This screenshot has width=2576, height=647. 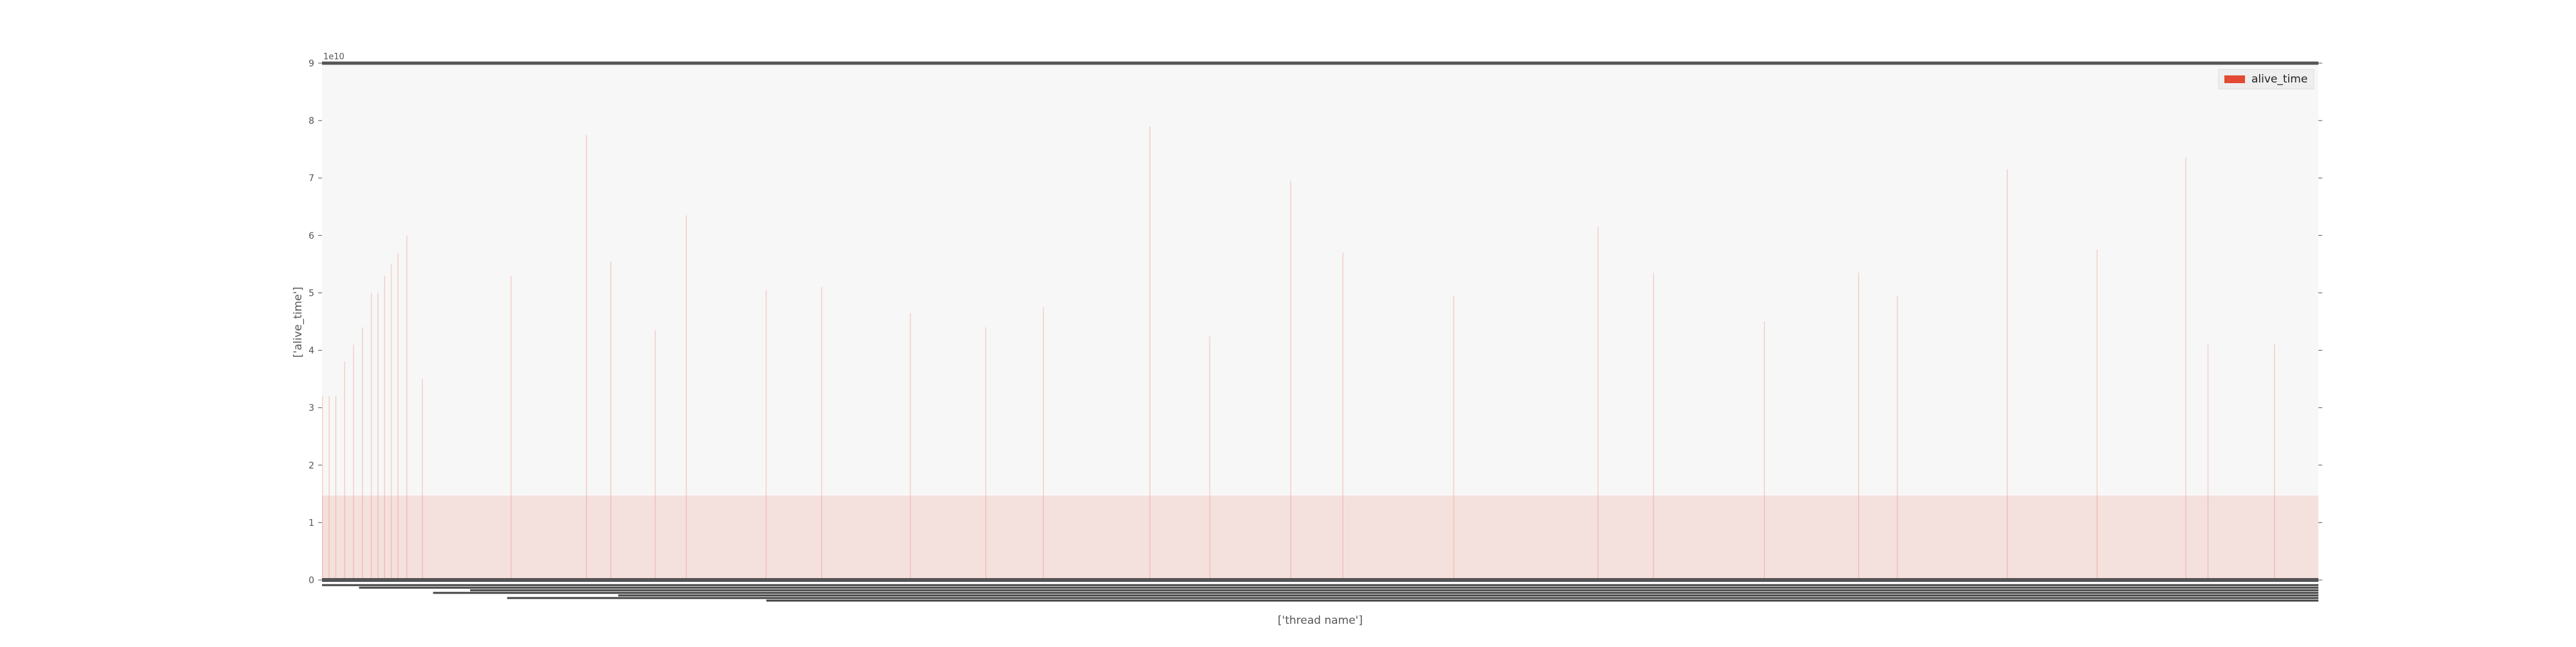 I want to click on y-tick-label: 2, so click(x=311, y=466).